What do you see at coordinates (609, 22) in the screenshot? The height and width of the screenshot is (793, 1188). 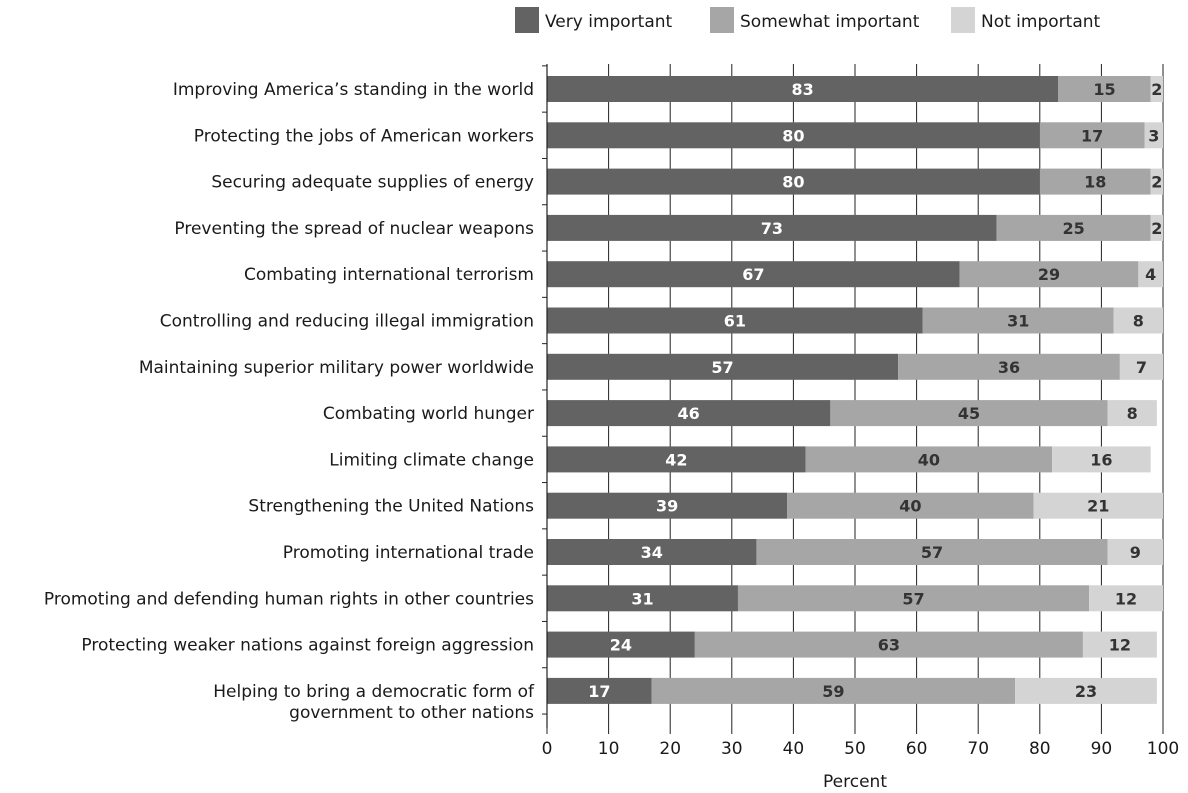 I see `legend-label: Very important` at bounding box center [609, 22].